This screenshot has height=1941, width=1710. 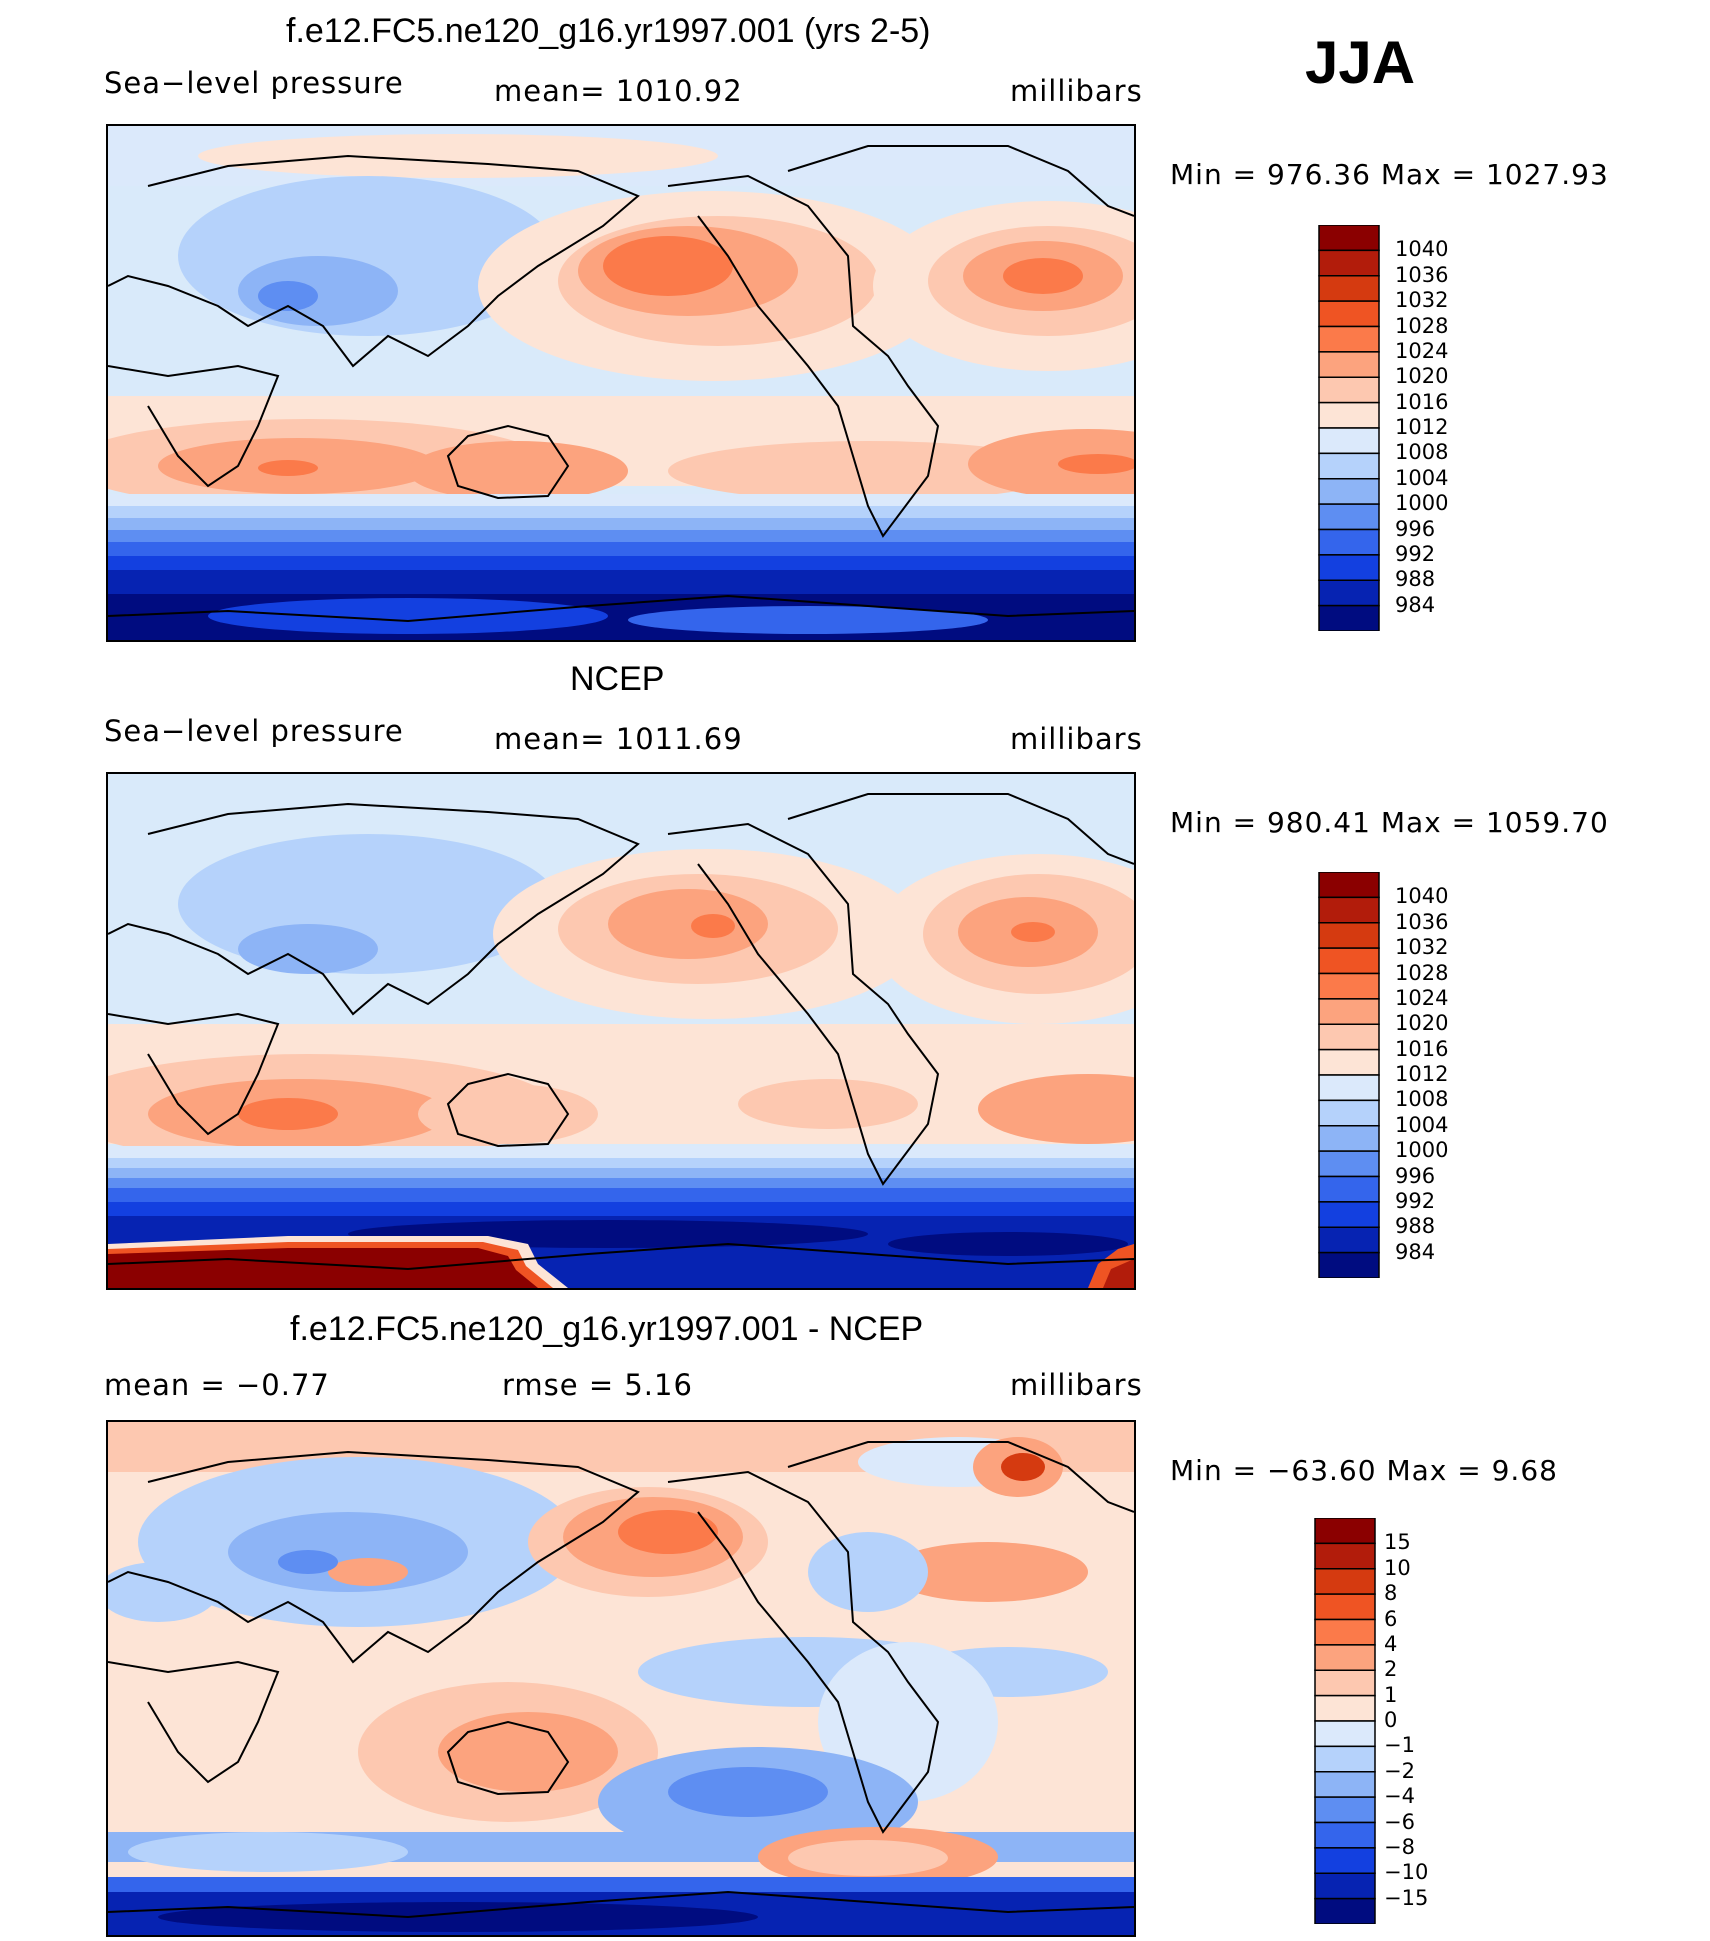 I want to click on colorbar-level-label: 0, so click(x=1391, y=1720).